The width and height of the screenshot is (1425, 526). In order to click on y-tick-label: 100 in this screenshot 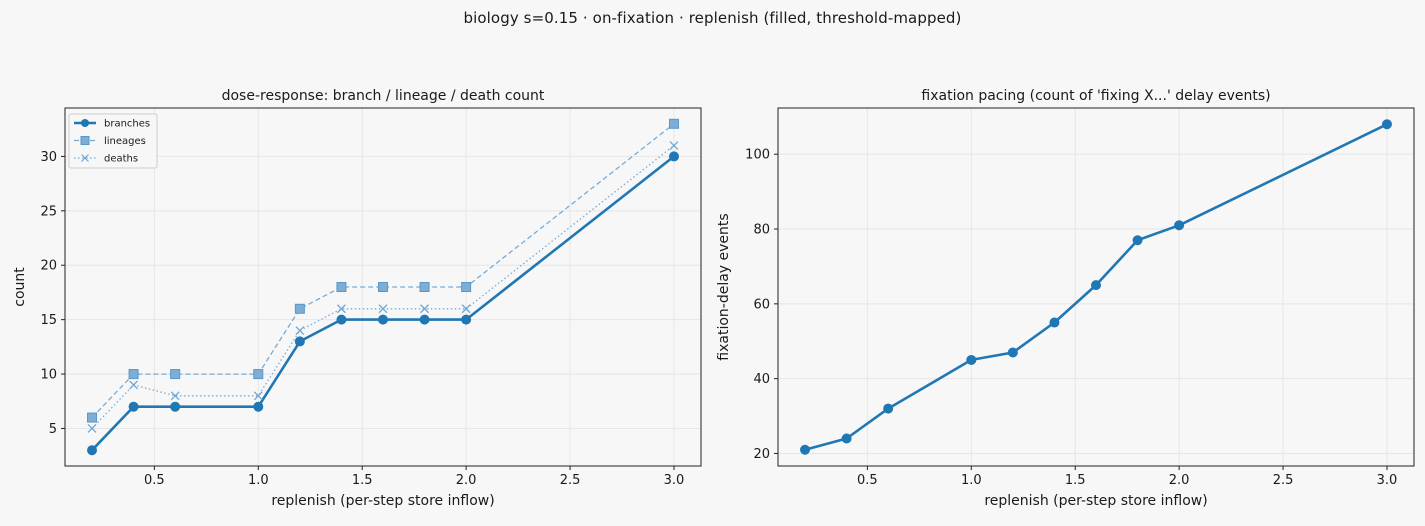, I will do `click(757, 155)`.